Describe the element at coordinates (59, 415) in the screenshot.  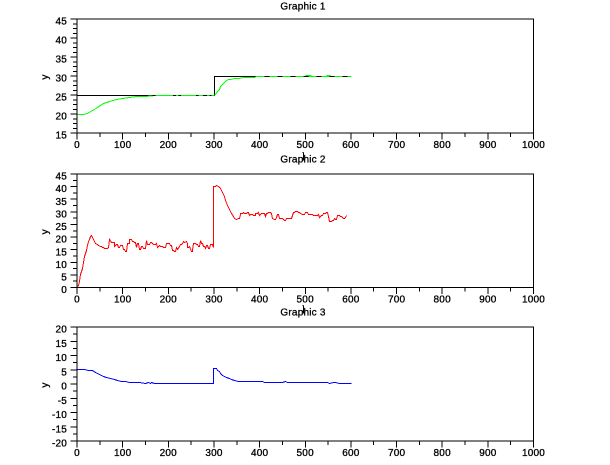
I see `svg-text: -10` at that location.